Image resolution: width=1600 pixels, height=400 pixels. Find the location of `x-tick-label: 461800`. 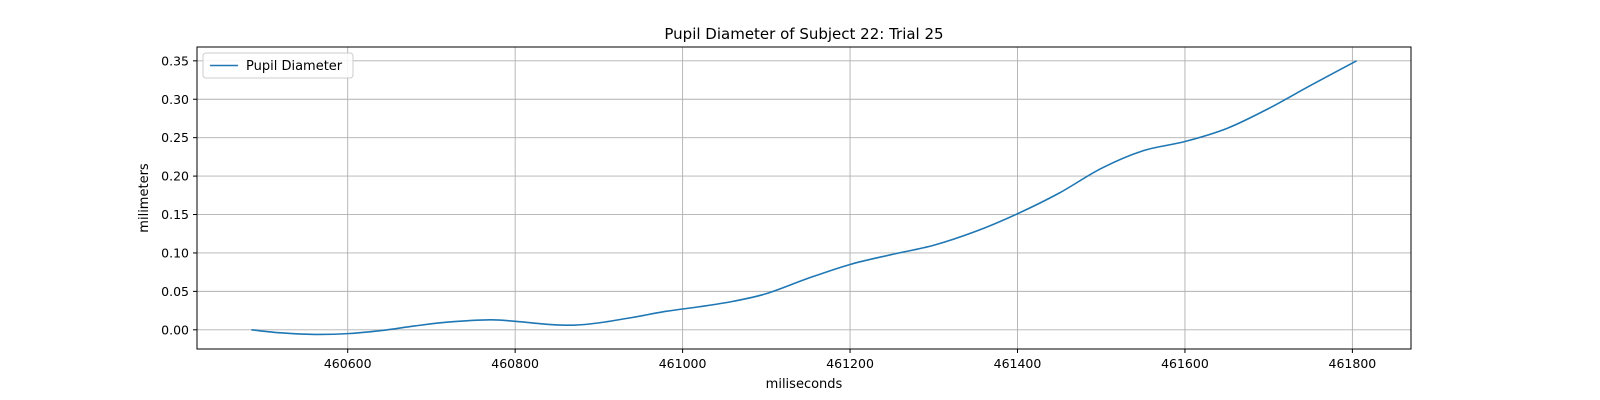

x-tick-label: 461800 is located at coordinates (1353, 363).